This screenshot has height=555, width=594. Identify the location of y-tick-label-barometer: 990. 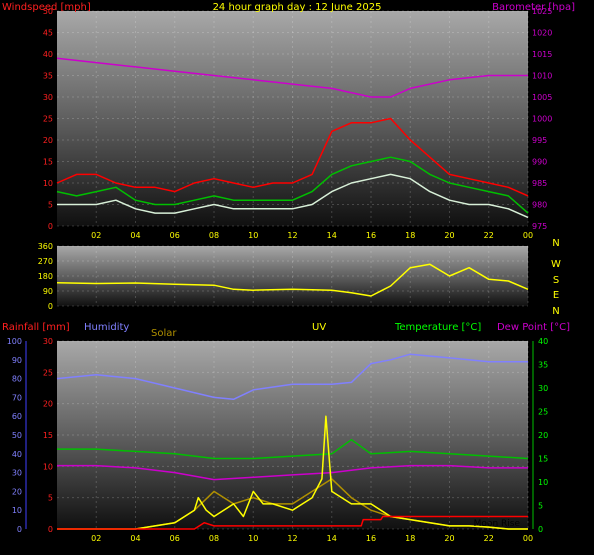
(539, 162).